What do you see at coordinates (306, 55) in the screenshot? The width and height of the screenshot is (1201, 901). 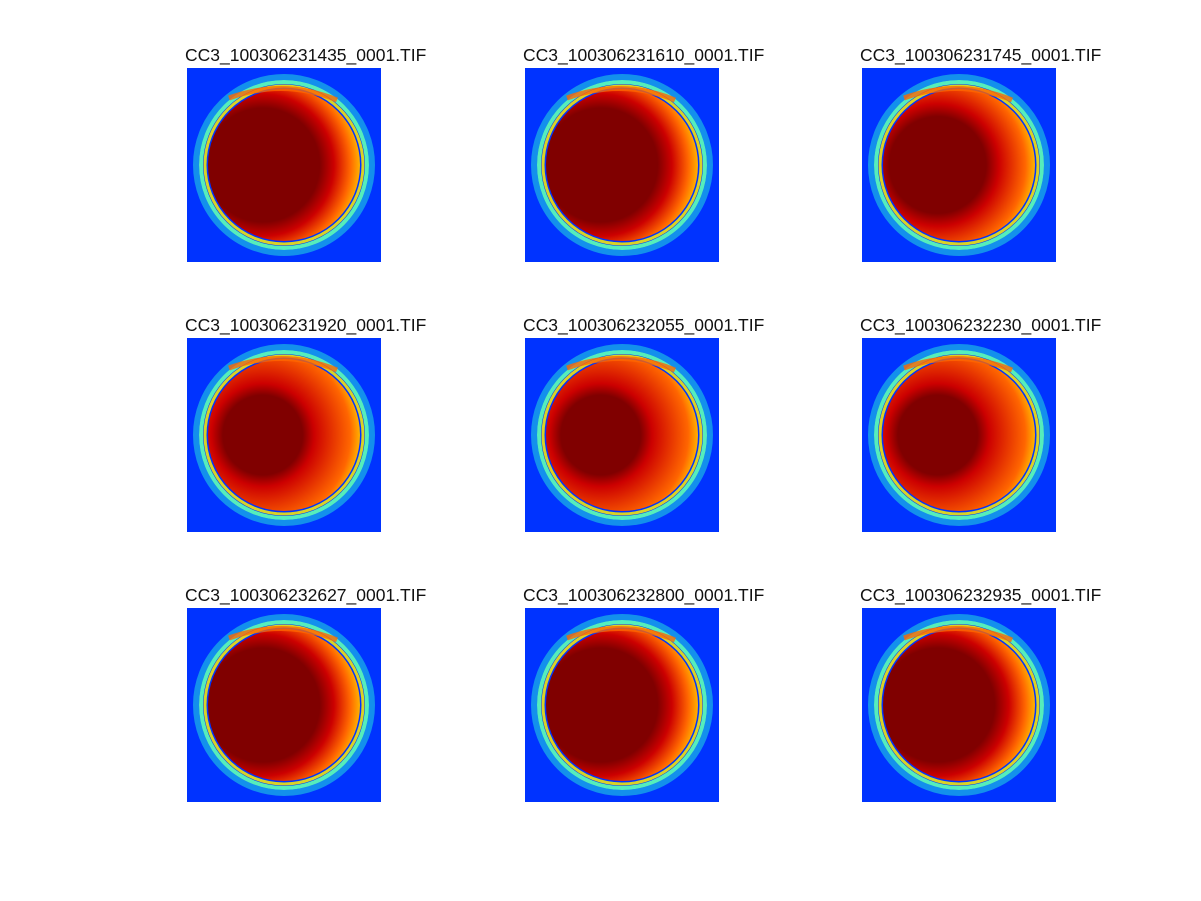 I see `panel-title: CC3_100306231435_0001.TIF` at bounding box center [306, 55].